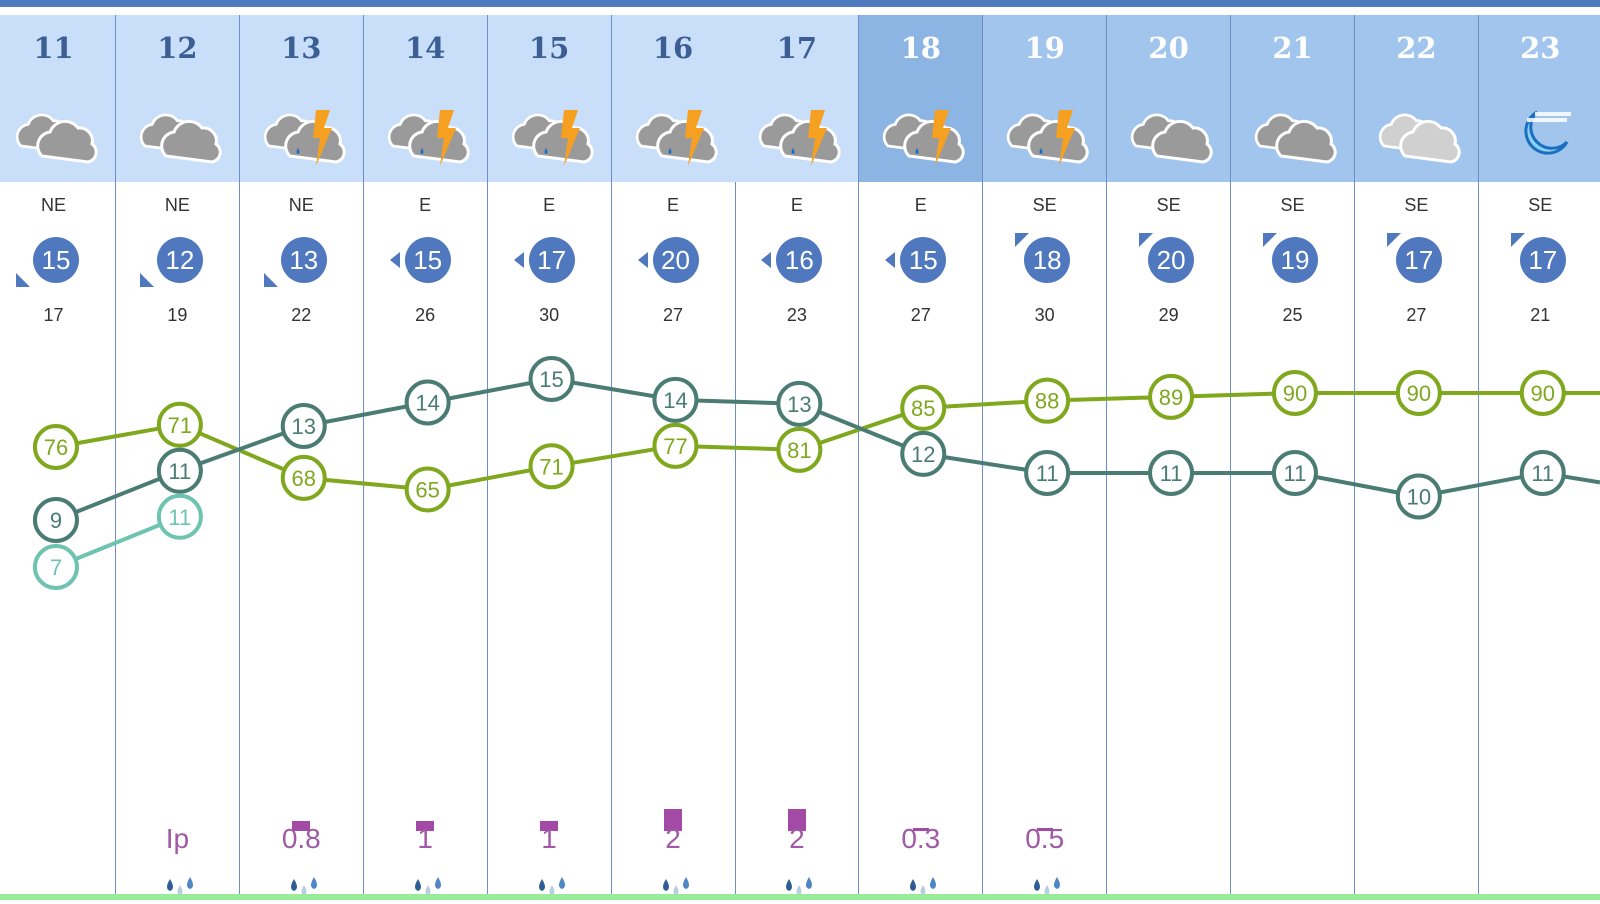 This screenshot has width=1600, height=904. I want to click on precip-amount: 1, so click(549, 838).